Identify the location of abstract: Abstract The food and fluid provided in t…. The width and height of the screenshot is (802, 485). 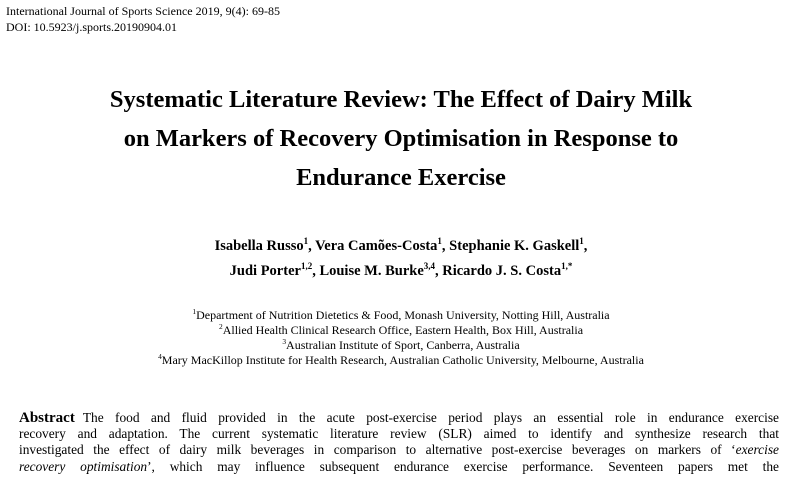
(399, 442).